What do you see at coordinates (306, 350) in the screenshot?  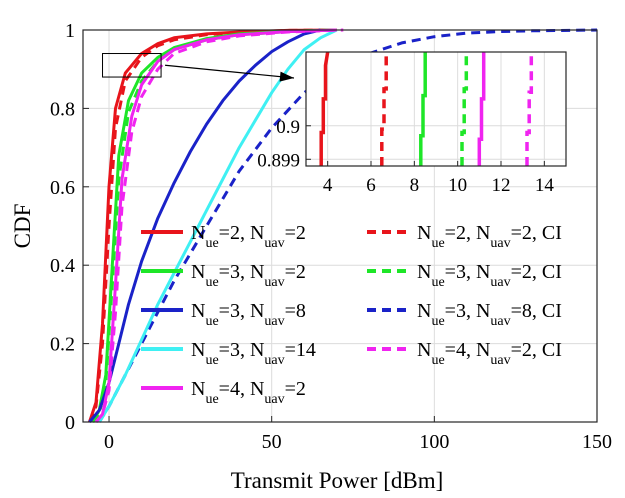 I see `legend-value-n-uav: 14` at bounding box center [306, 350].